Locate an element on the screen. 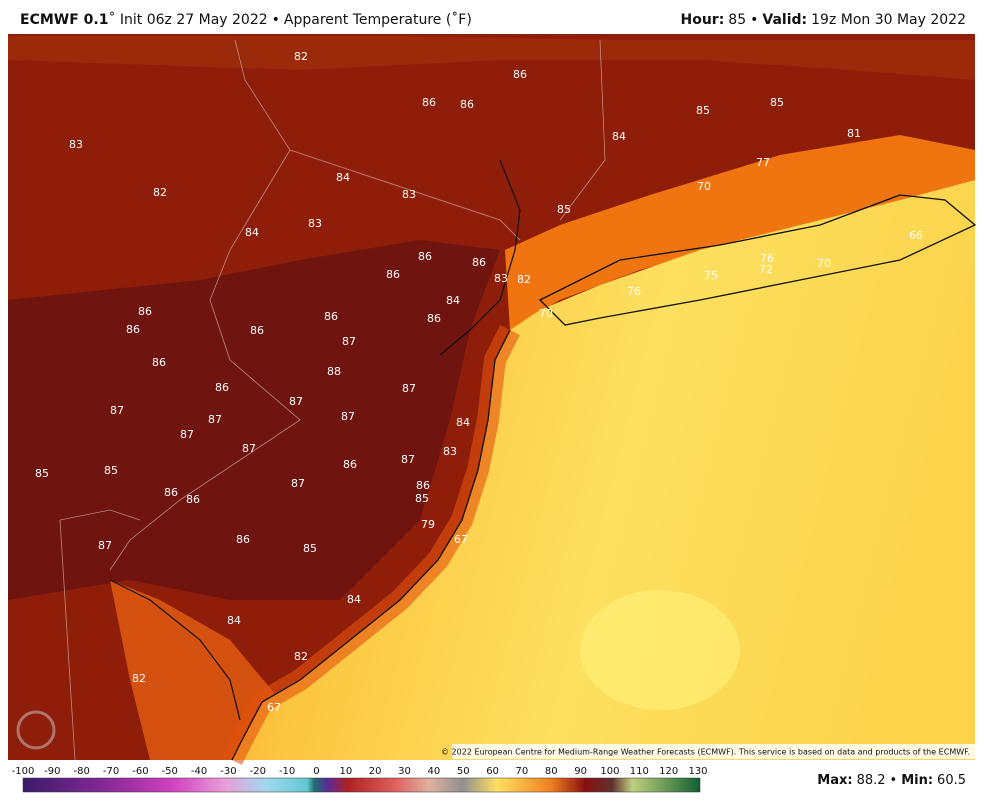 This screenshot has width=984, height=808. copyright-box is located at coordinates (713, 751).